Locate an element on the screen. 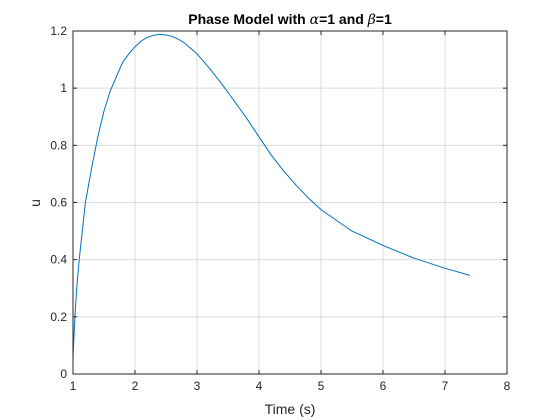 This screenshot has height=420, width=560. beta-value: =1 is located at coordinates (384, 19).